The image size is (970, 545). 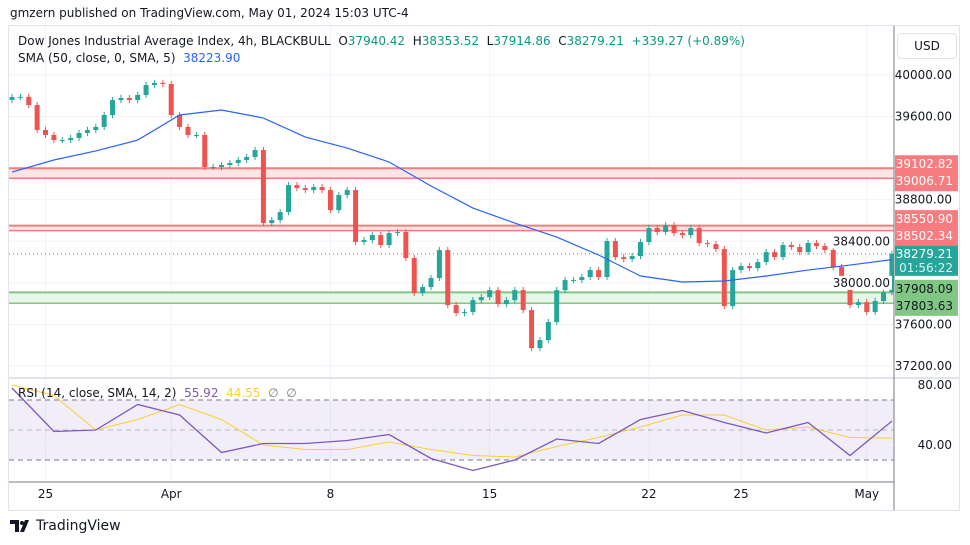 I want to click on rsi-ma-value: 44.55, so click(x=243, y=393).